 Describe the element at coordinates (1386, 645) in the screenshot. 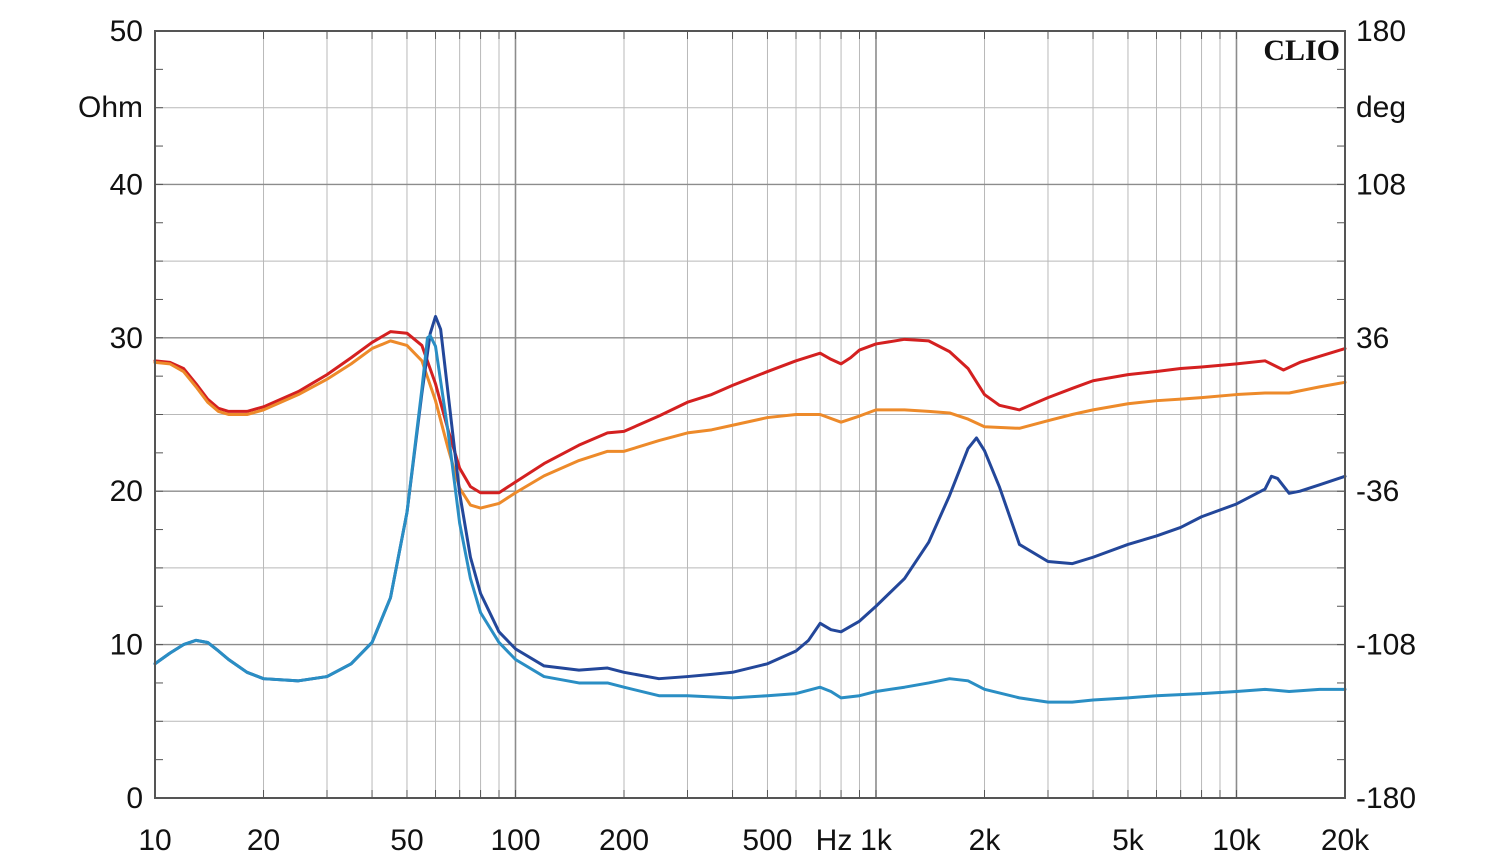

I see `y-right-tick-label: -108` at that location.